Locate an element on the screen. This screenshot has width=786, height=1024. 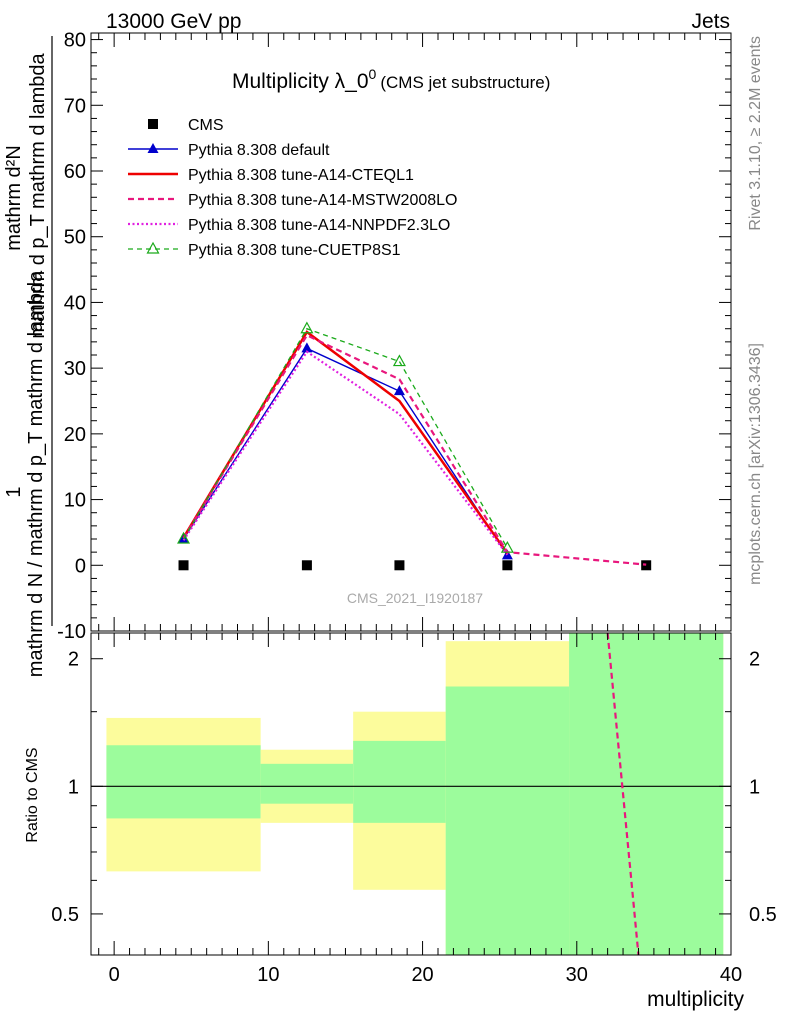
series-pythia-8-308-tune-cuetp8s1 is located at coordinates (345, 437).